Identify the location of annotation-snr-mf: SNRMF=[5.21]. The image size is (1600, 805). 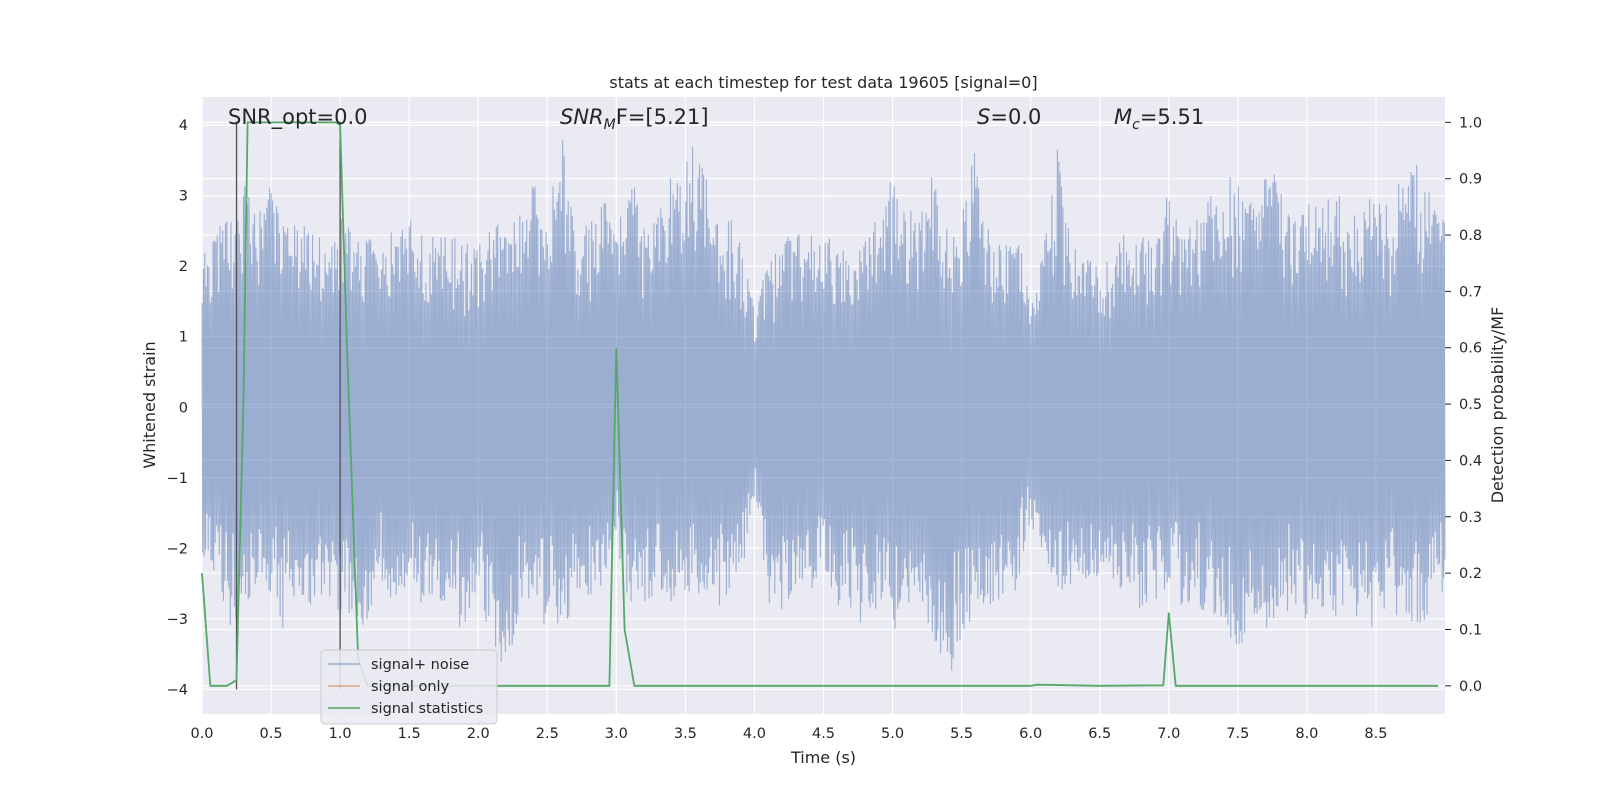
(634, 119).